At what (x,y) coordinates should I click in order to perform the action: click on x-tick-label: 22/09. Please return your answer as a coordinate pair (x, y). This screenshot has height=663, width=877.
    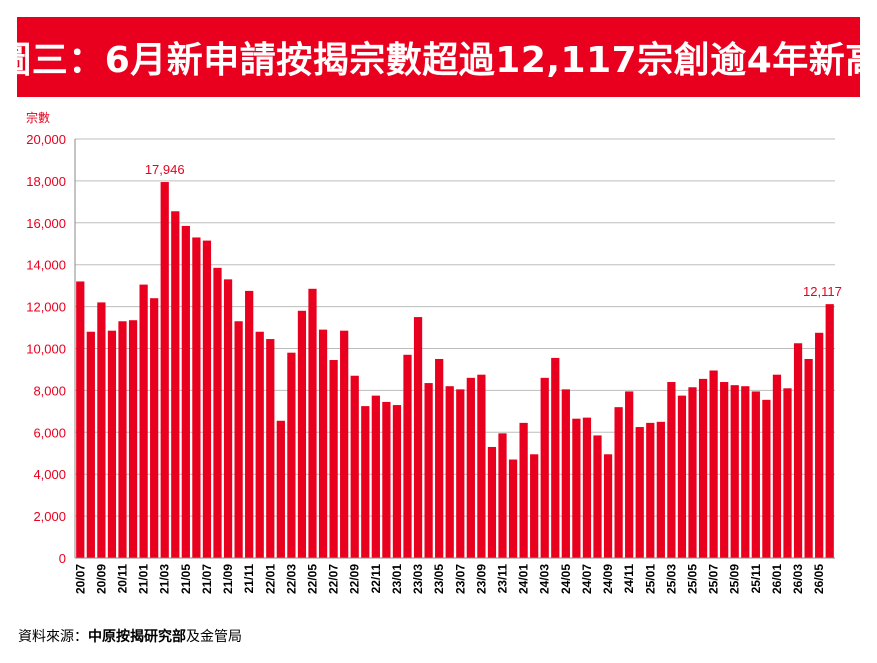
    Looking at the image, I should click on (355, 579).